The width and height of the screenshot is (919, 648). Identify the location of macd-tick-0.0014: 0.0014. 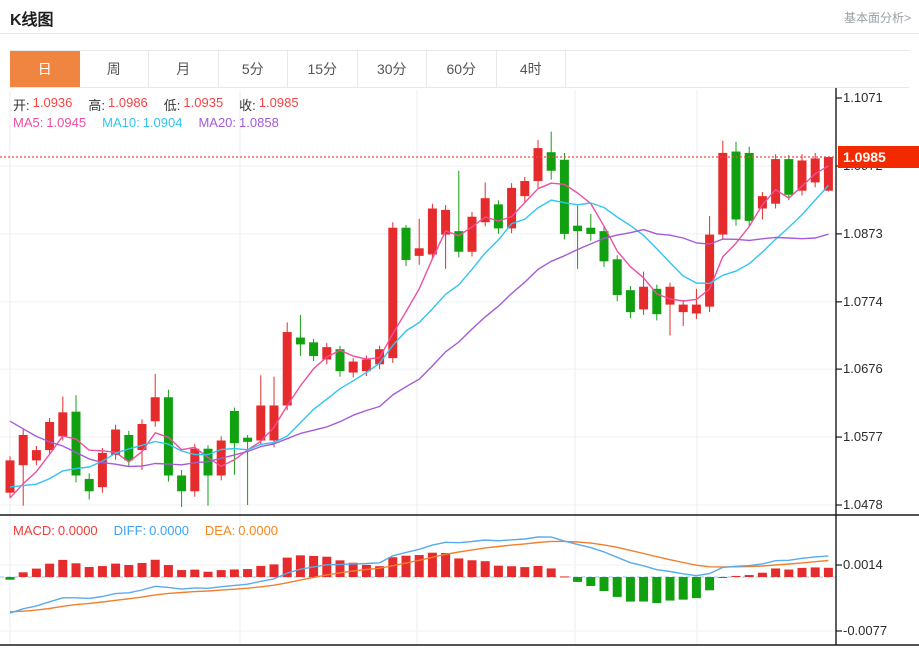
(863, 564).